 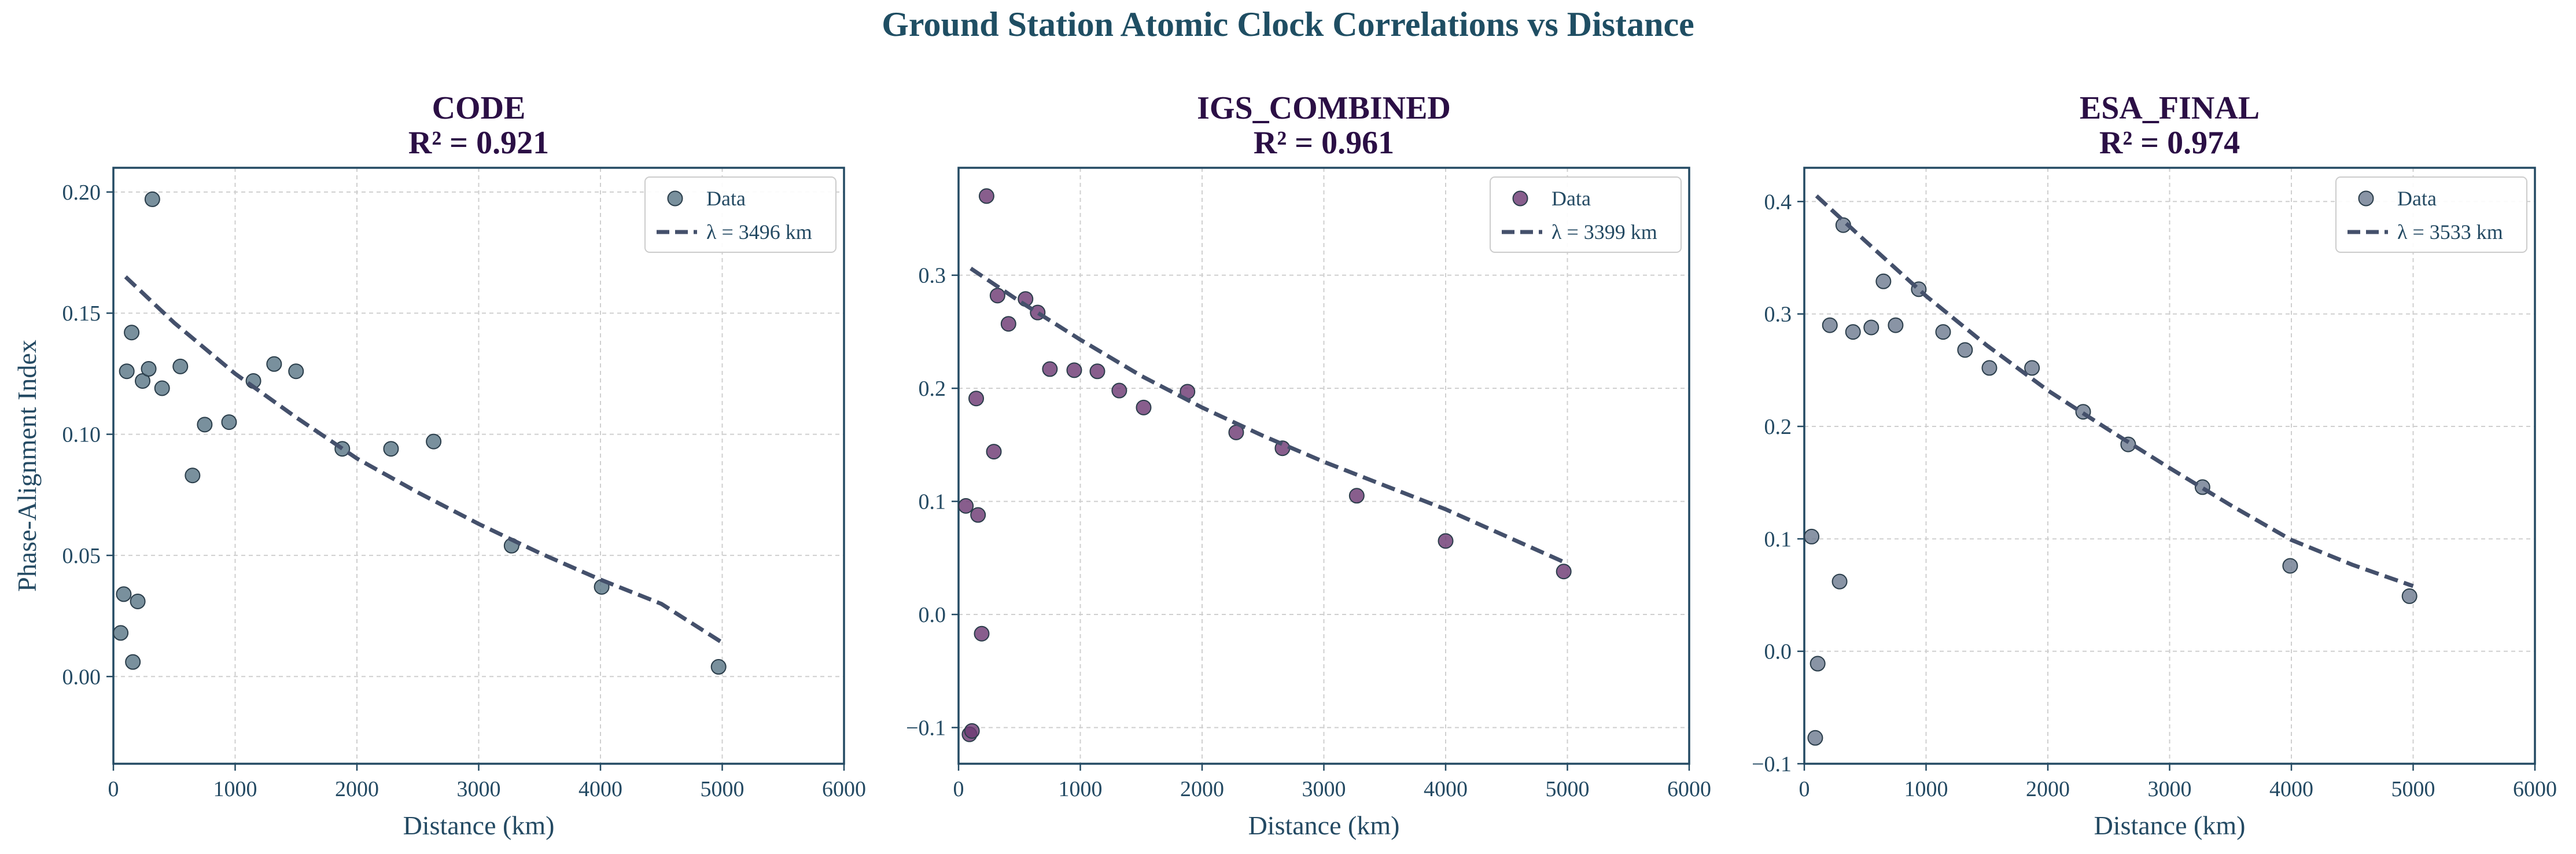 I want to click on panel-title: IGS_COMBINED, so click(x=1324, y=108).